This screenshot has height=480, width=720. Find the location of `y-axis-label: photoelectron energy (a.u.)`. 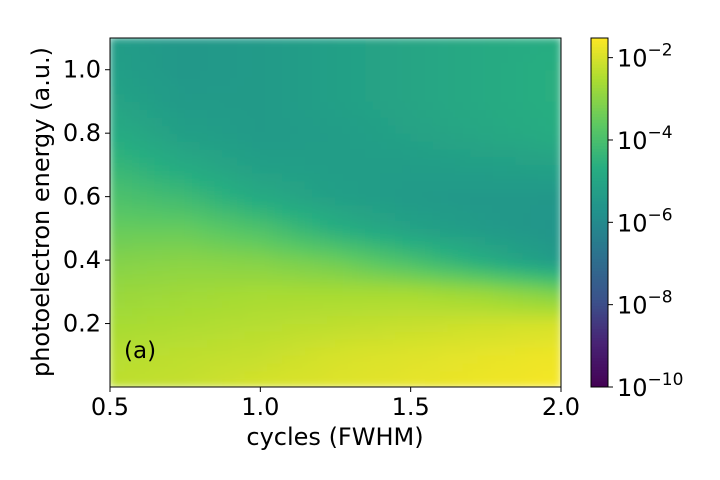

y-axis-label: photoelectron energy (a.u.) is located at coordinates (41, 212).